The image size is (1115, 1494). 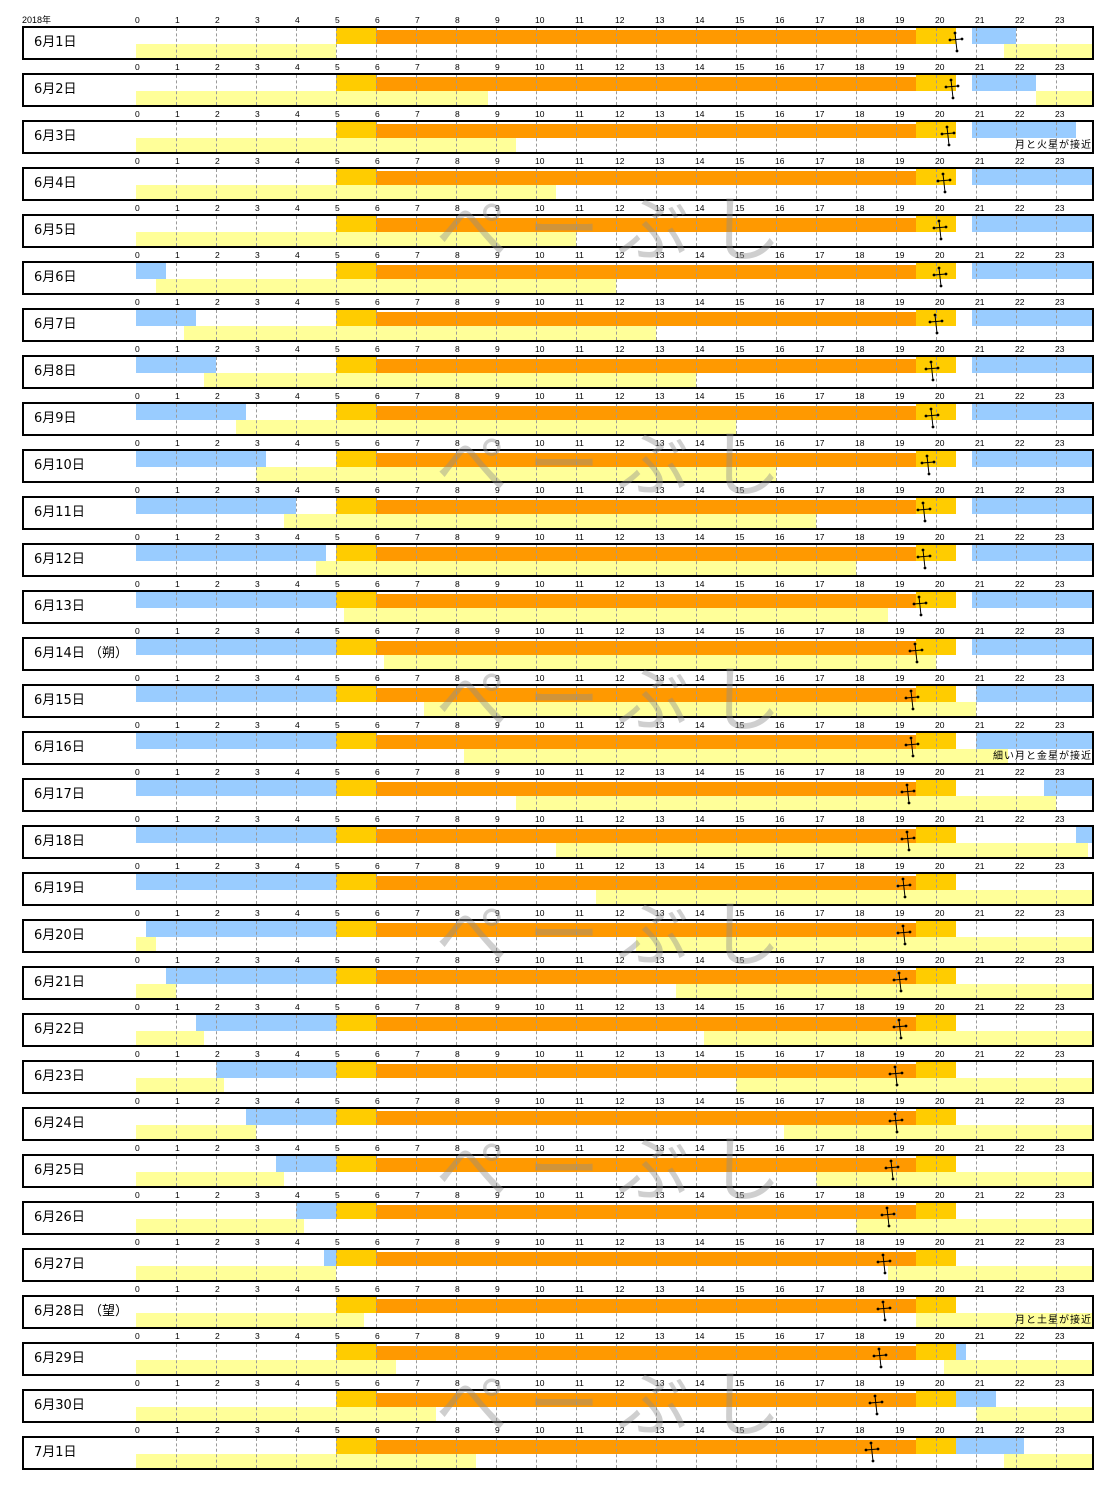 What do you see at coordinates (417, 631) in the screenshot?
I see `hour-tick-label: 7` at bounding box center [417, 631].